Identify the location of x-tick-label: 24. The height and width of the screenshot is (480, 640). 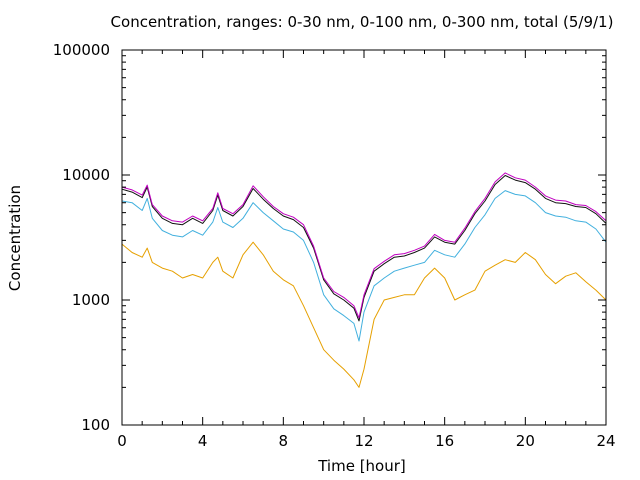
(605, 441).